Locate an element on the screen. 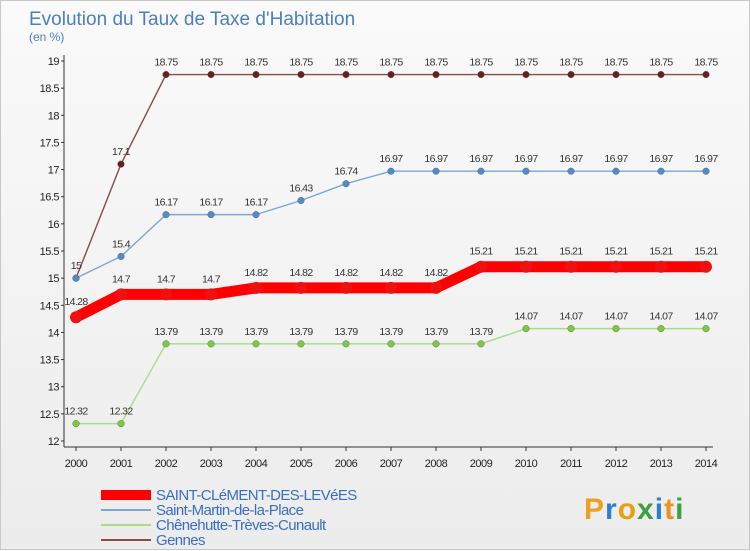  x-tick-label: 2012 is located at coordinates (616, 464).